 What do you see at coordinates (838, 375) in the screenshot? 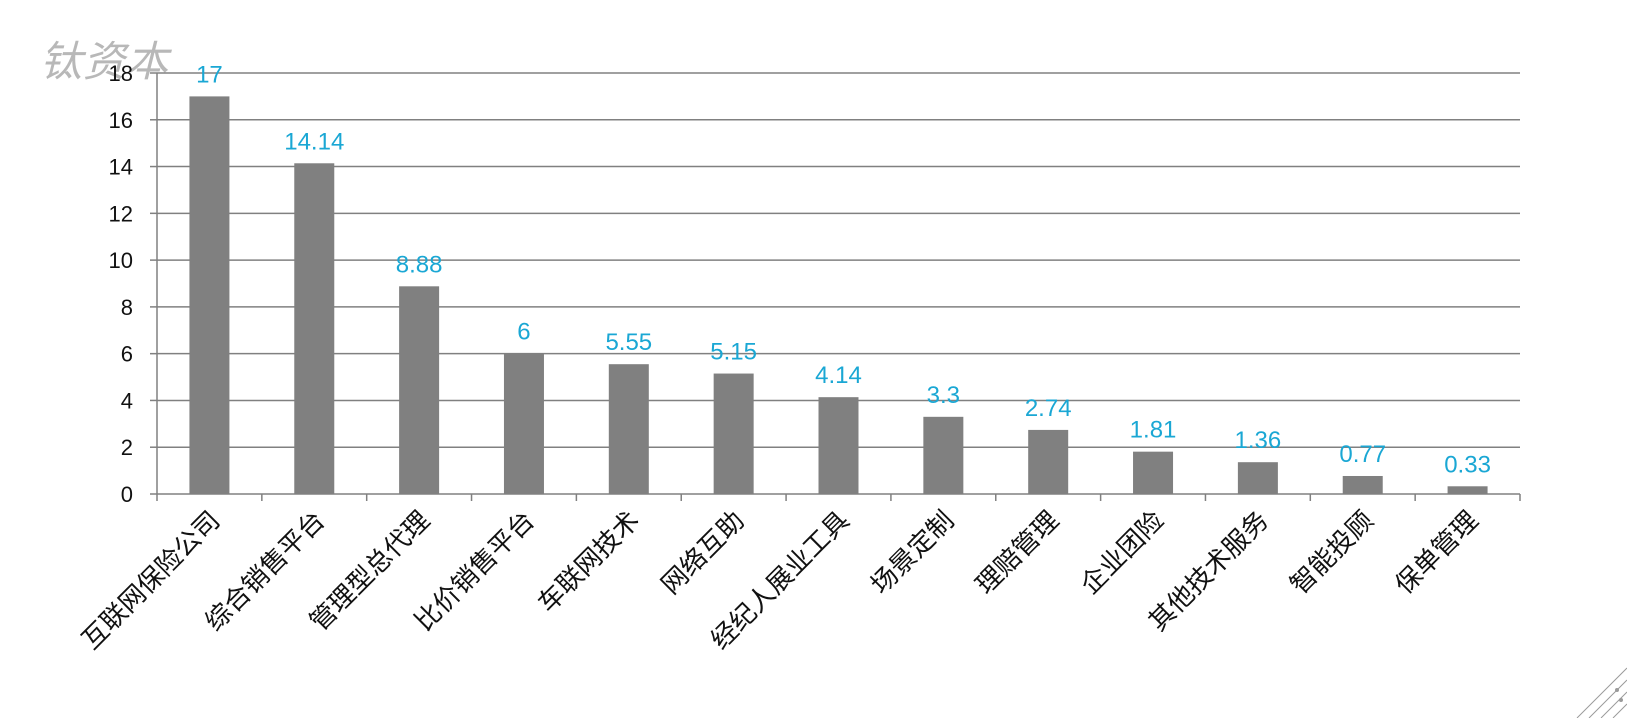
I see `data-label: 4.14` at bounding box center [838, 375].